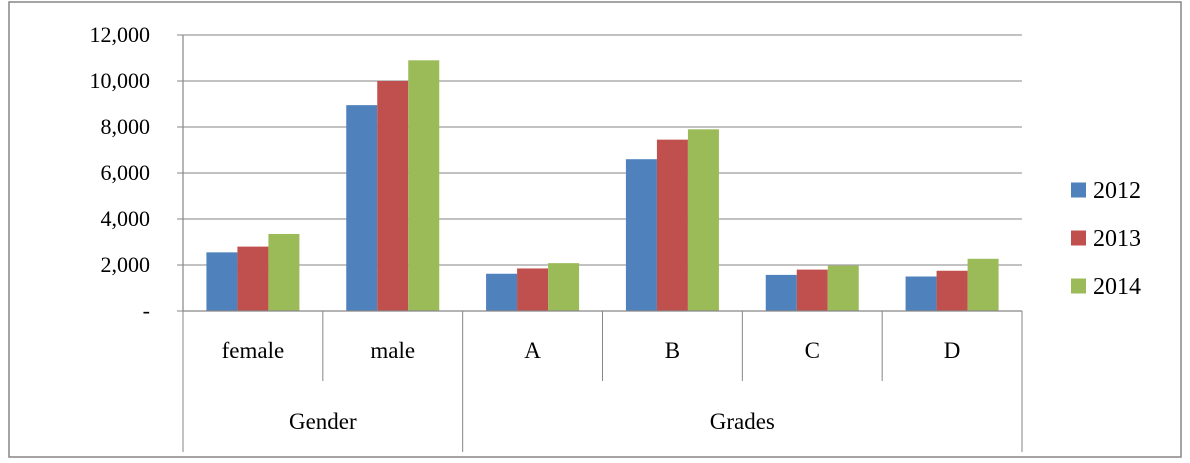 The height and width of the screenshot is (463, 1190). I want to click on bar-2012-B, so click(641, 235).